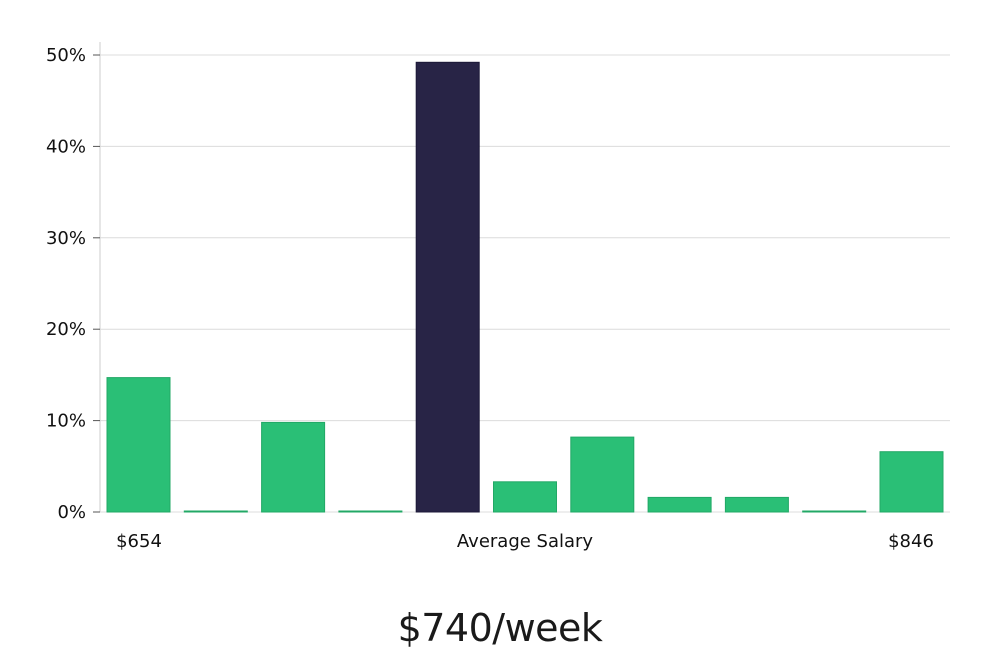 Image resolution: width=1000 pixels, height=660 pixels. What do you see at coordinates (66, 329) in the screenshot?
I see `y-tick-label: 20%` at bounding box center [66, 329].